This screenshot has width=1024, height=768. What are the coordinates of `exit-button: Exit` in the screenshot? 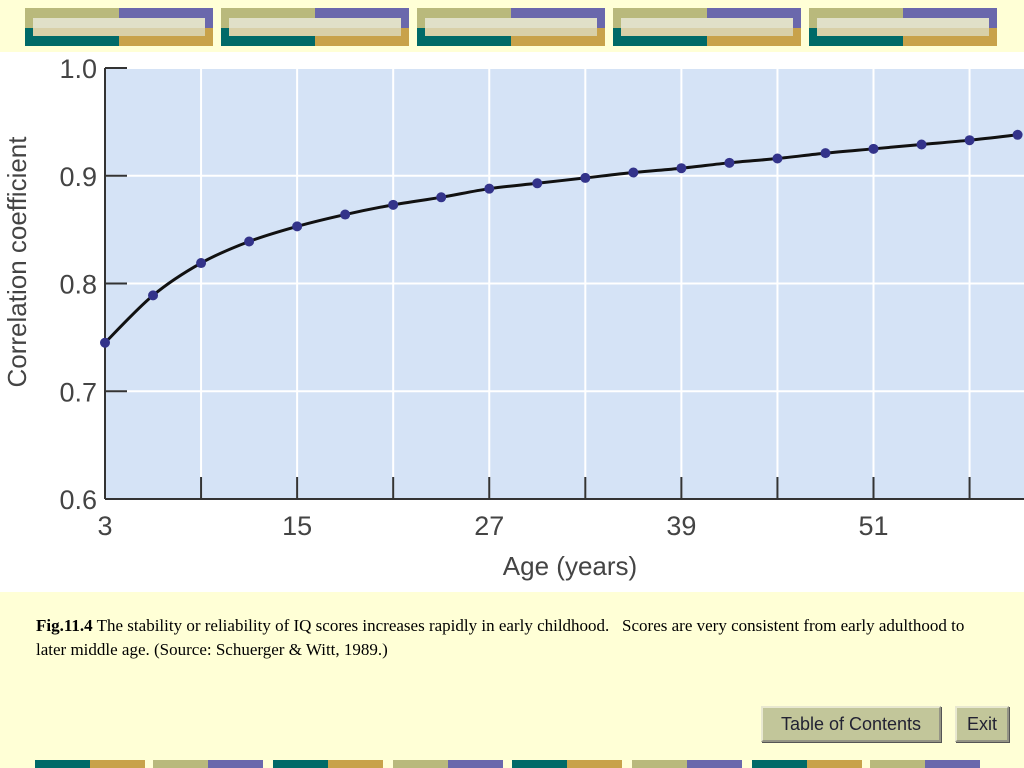 It's located at (982, 724).